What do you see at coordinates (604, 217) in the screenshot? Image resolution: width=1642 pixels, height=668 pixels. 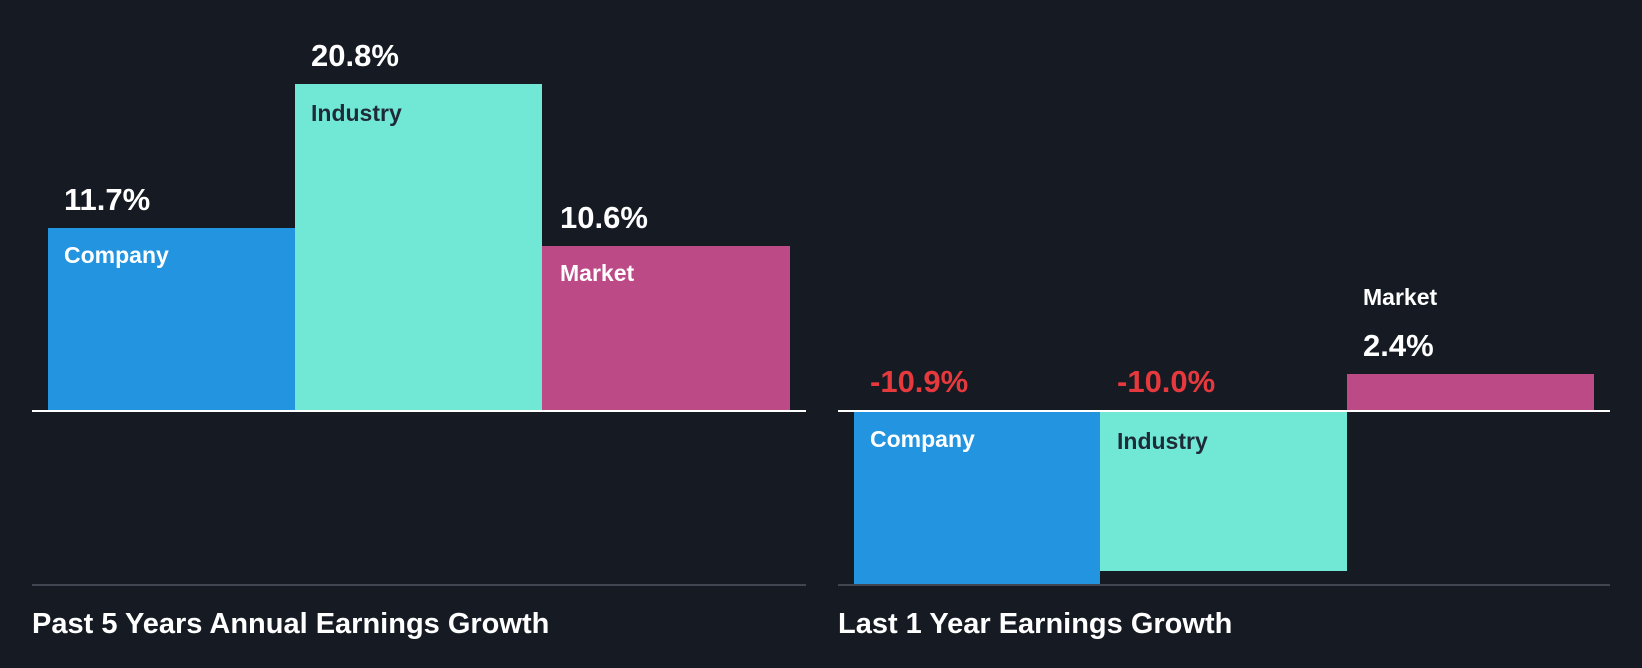 I see `market-5y-value: 10.6%` at bounding box center [604, 217].